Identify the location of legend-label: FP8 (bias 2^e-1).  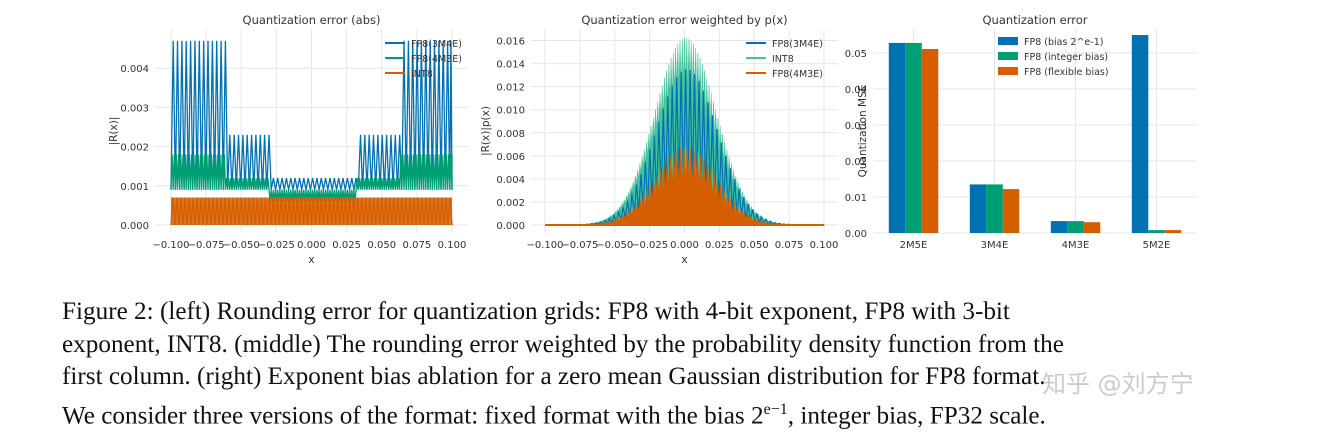
(1063, 42).